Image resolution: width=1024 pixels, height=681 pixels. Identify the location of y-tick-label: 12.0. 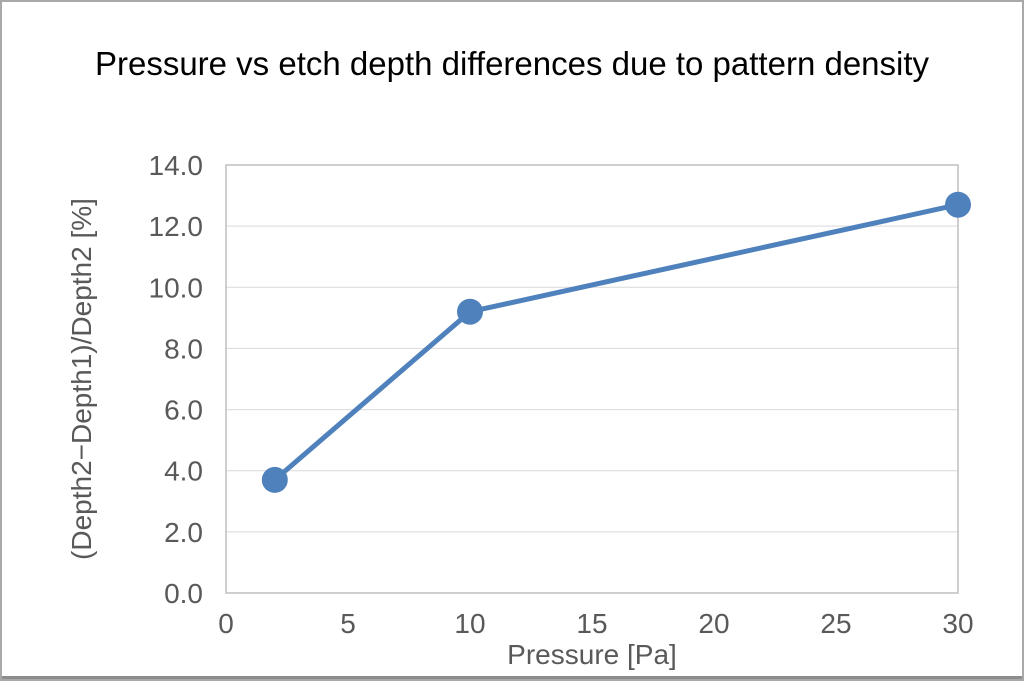
(176, 226).